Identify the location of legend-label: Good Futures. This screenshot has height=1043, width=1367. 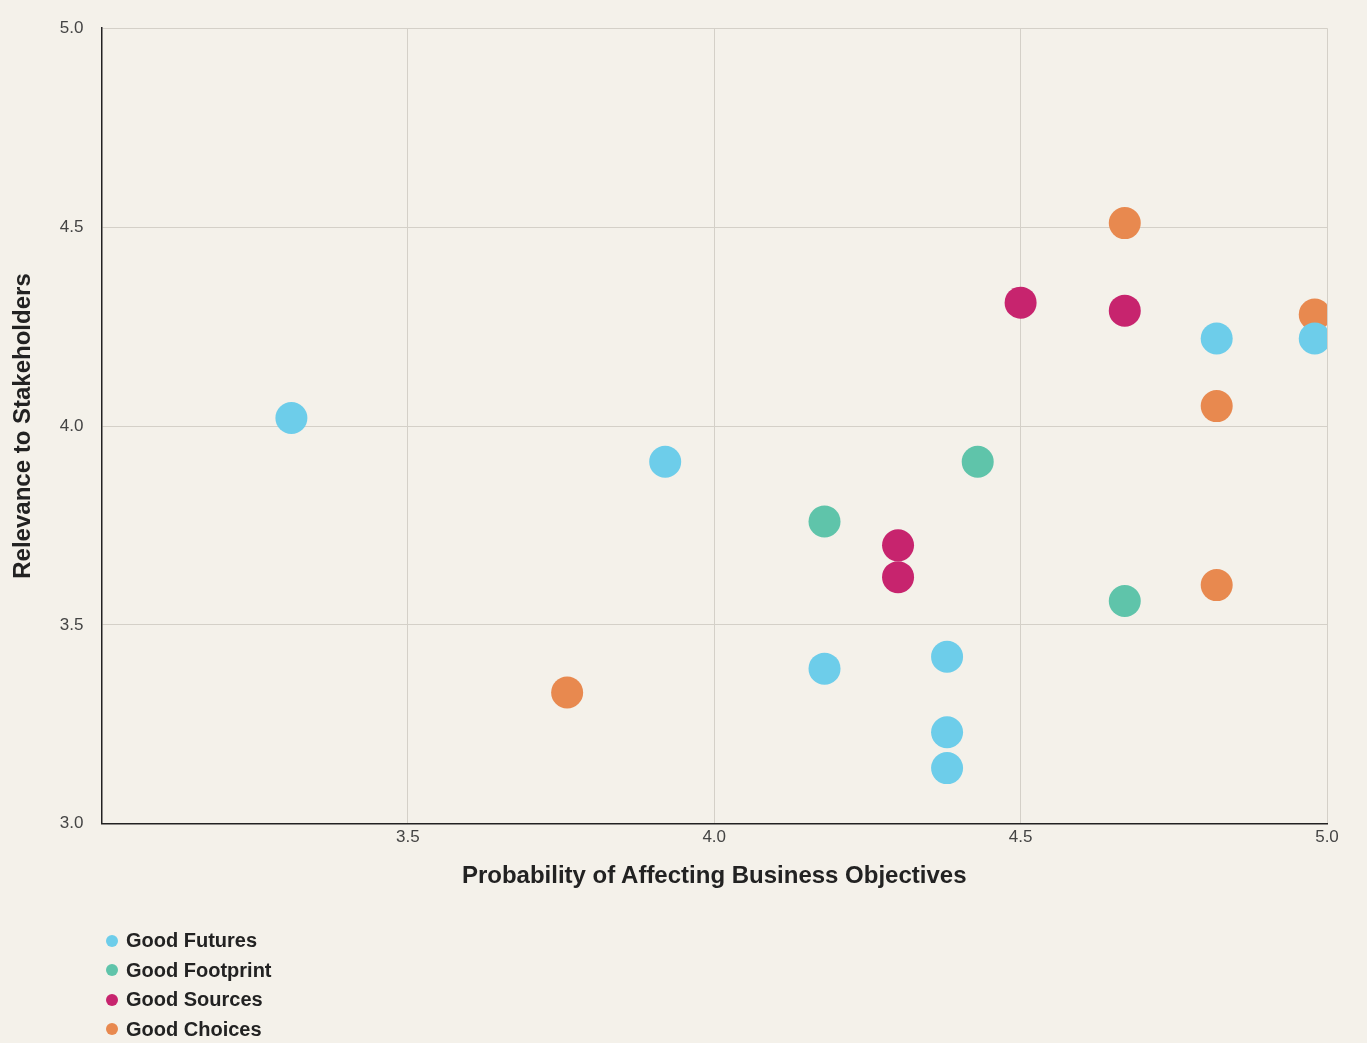
(192, 941).